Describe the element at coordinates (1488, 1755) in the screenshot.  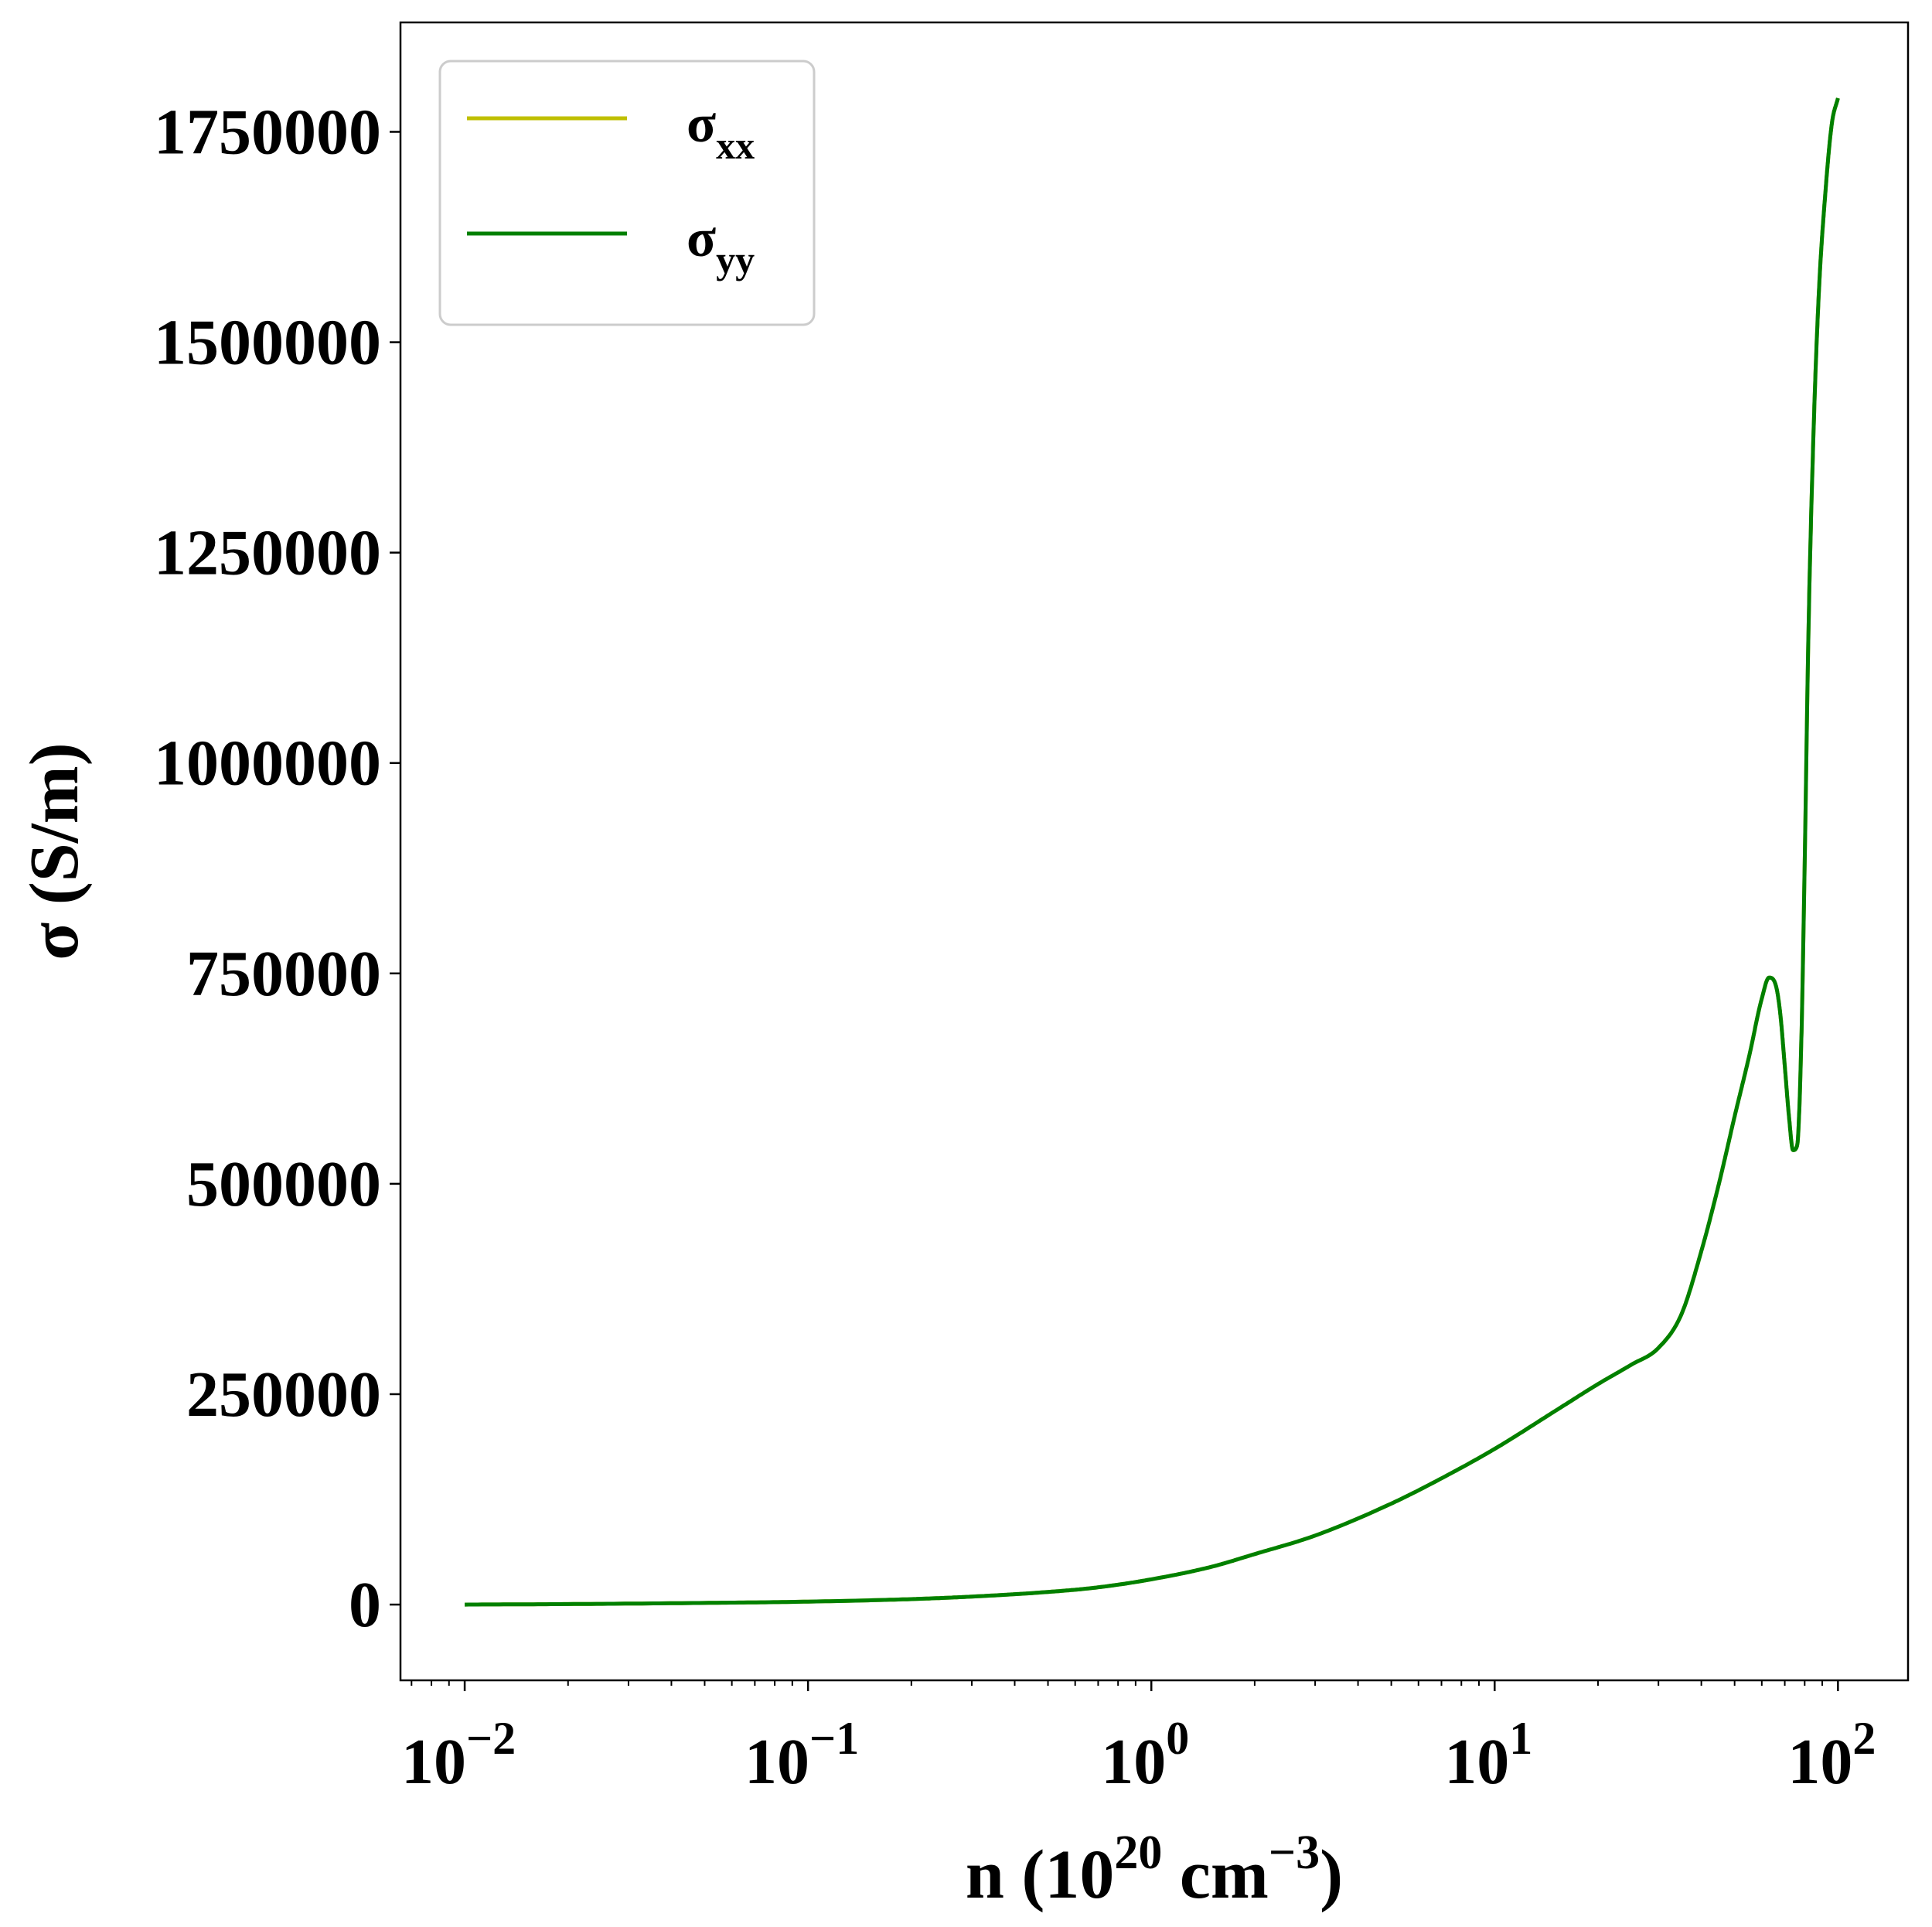
I see `x-tick-label: 10¹` at that location.